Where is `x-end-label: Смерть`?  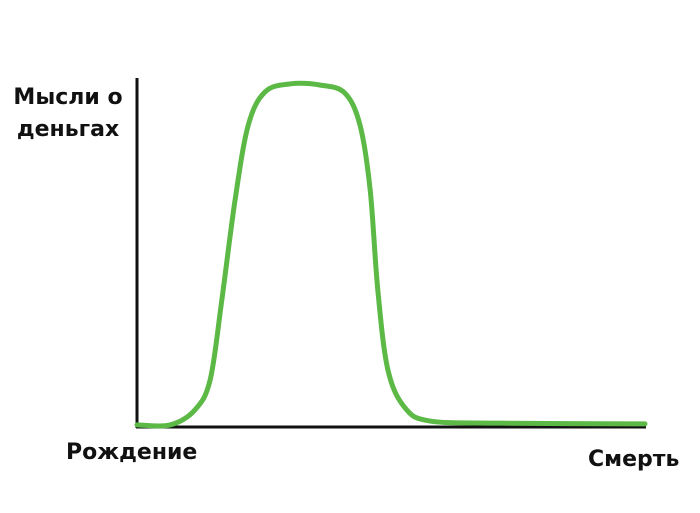 x-end-label: Смерть is located at coordinates (634, 459).